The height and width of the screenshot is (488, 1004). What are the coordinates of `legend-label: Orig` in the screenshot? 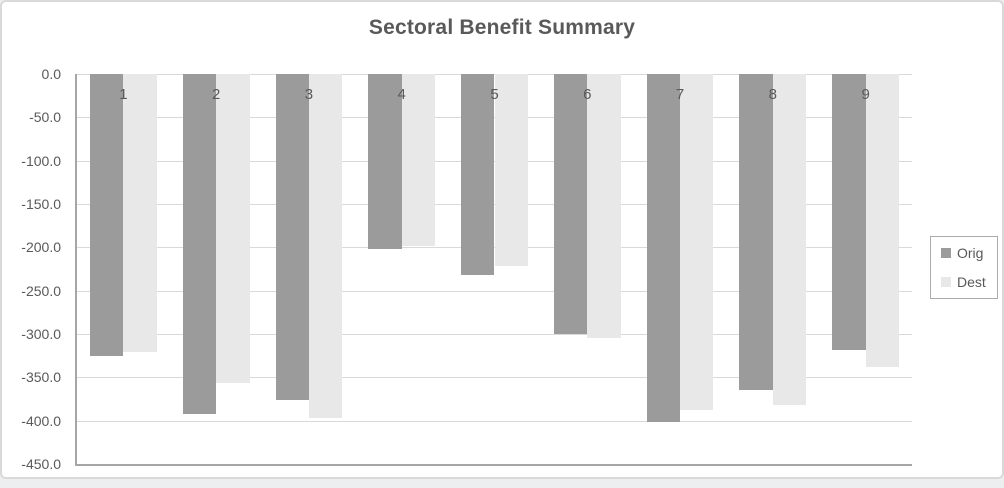 It's located at (970, 253).